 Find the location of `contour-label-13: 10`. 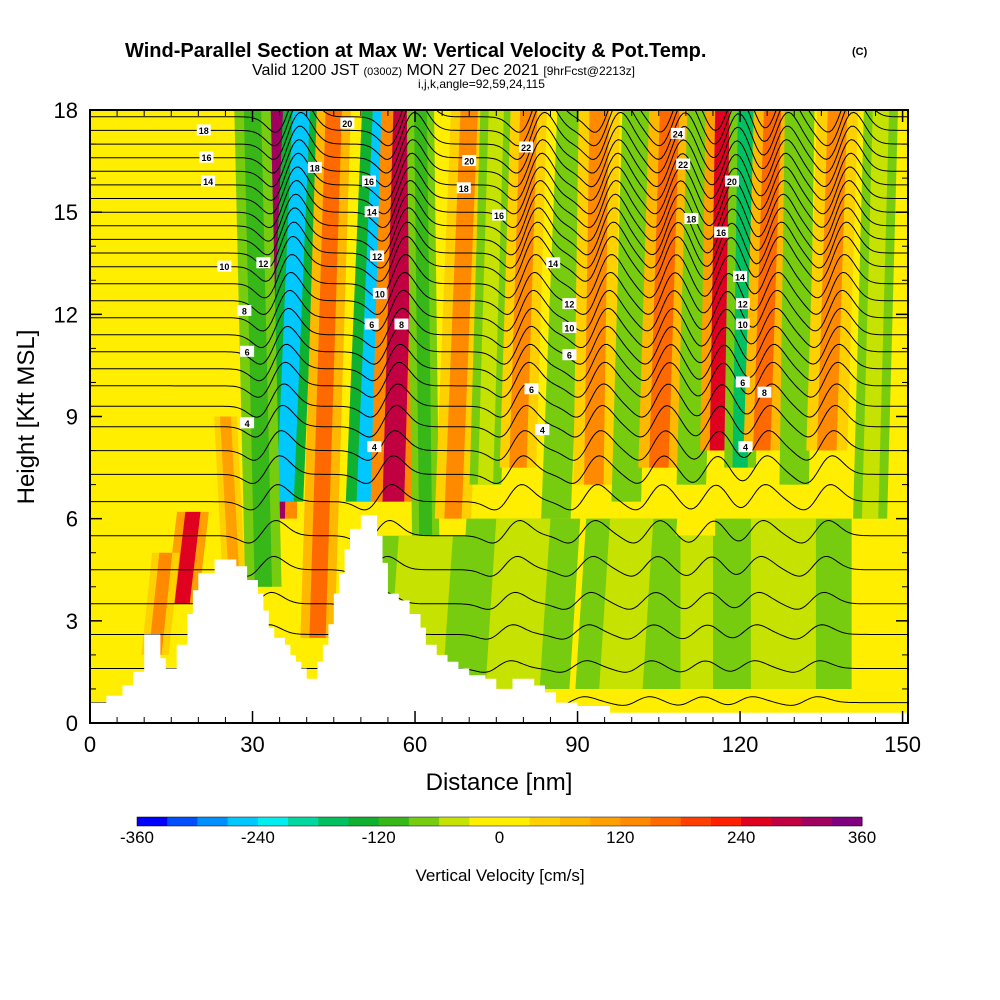

contour-label-13: 10 is located at coordinates (379, 293).